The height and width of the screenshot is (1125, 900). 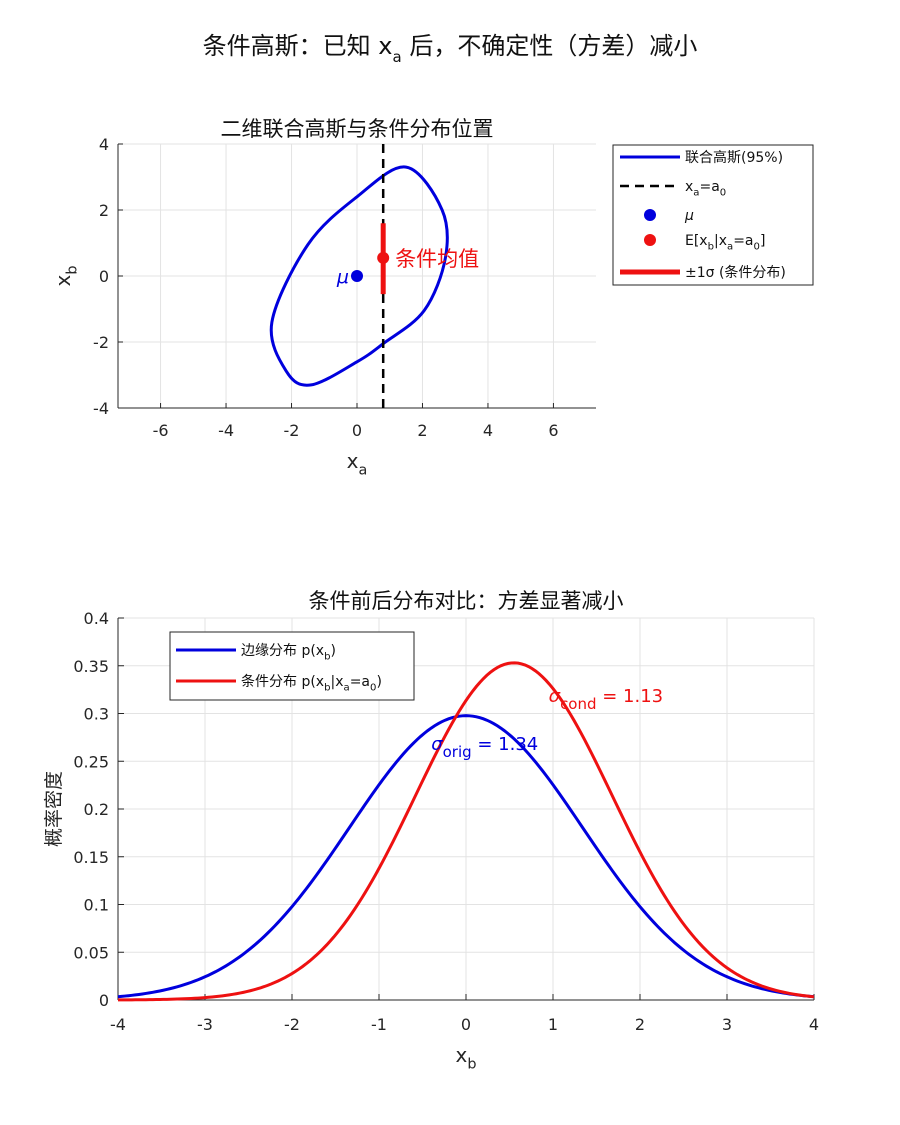 What do you see at coordinates (101, 342) in the screenshot?
I see `y-tick-label: -2` at bounding box center [101, 342].